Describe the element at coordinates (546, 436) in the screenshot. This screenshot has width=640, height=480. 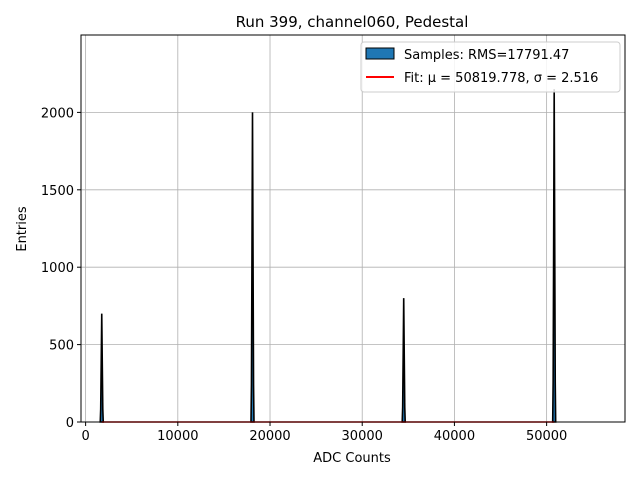
I see `x-tick-label: 50000` at that location.